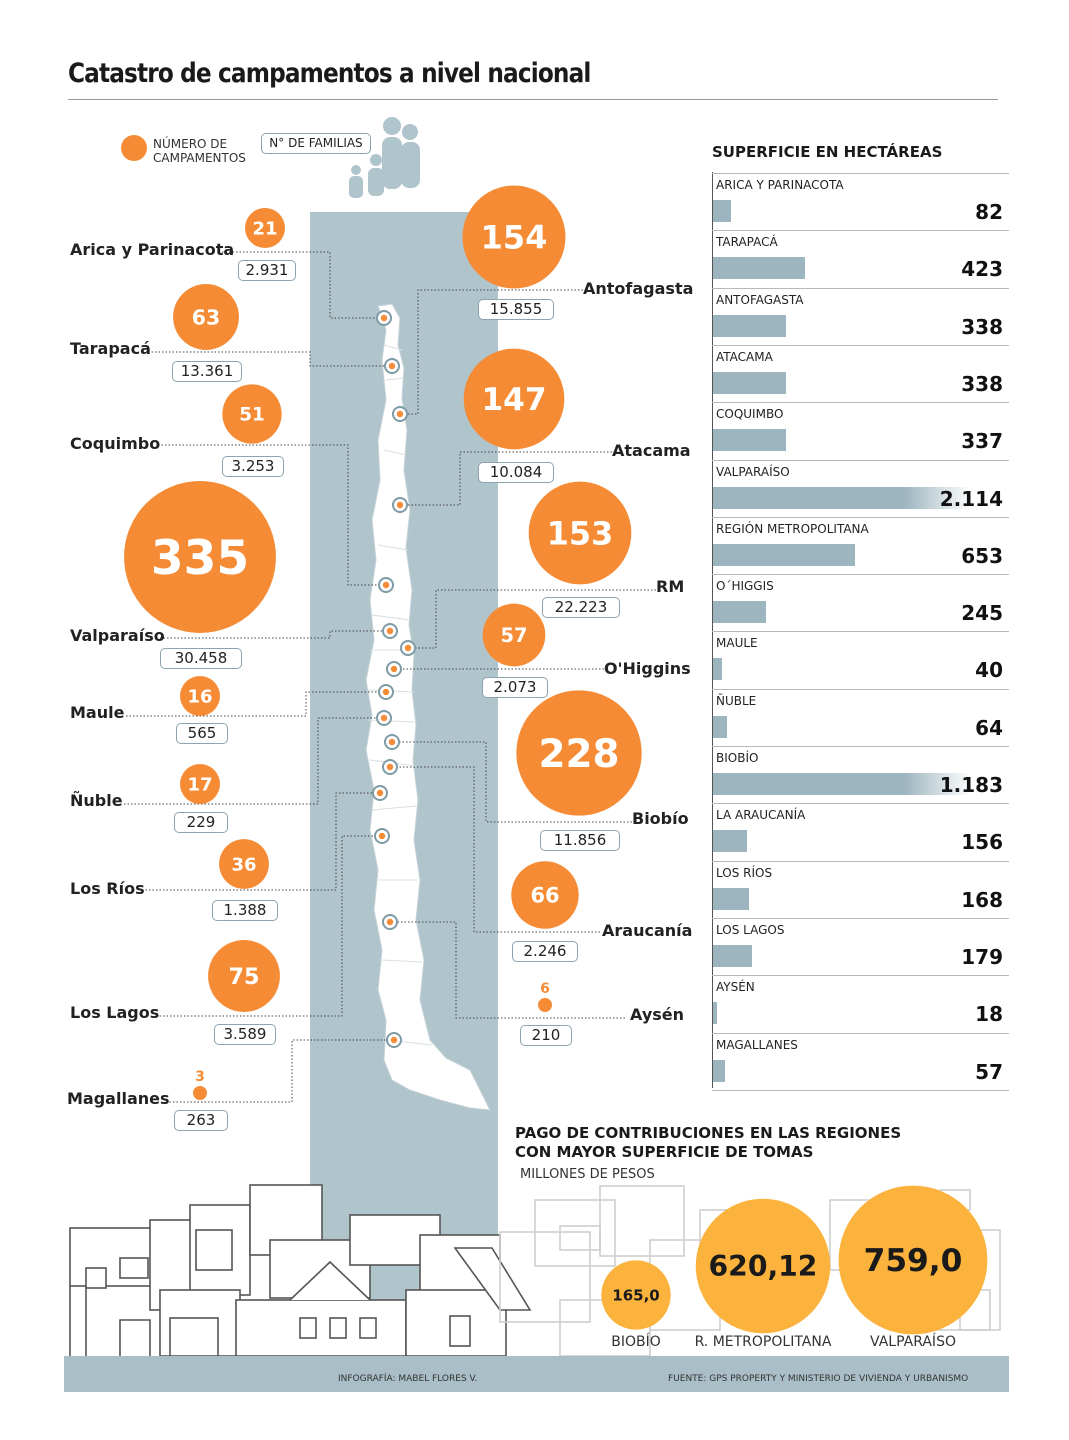  I want to click on familias-box-araucania: 2.246, so click(545, 951).